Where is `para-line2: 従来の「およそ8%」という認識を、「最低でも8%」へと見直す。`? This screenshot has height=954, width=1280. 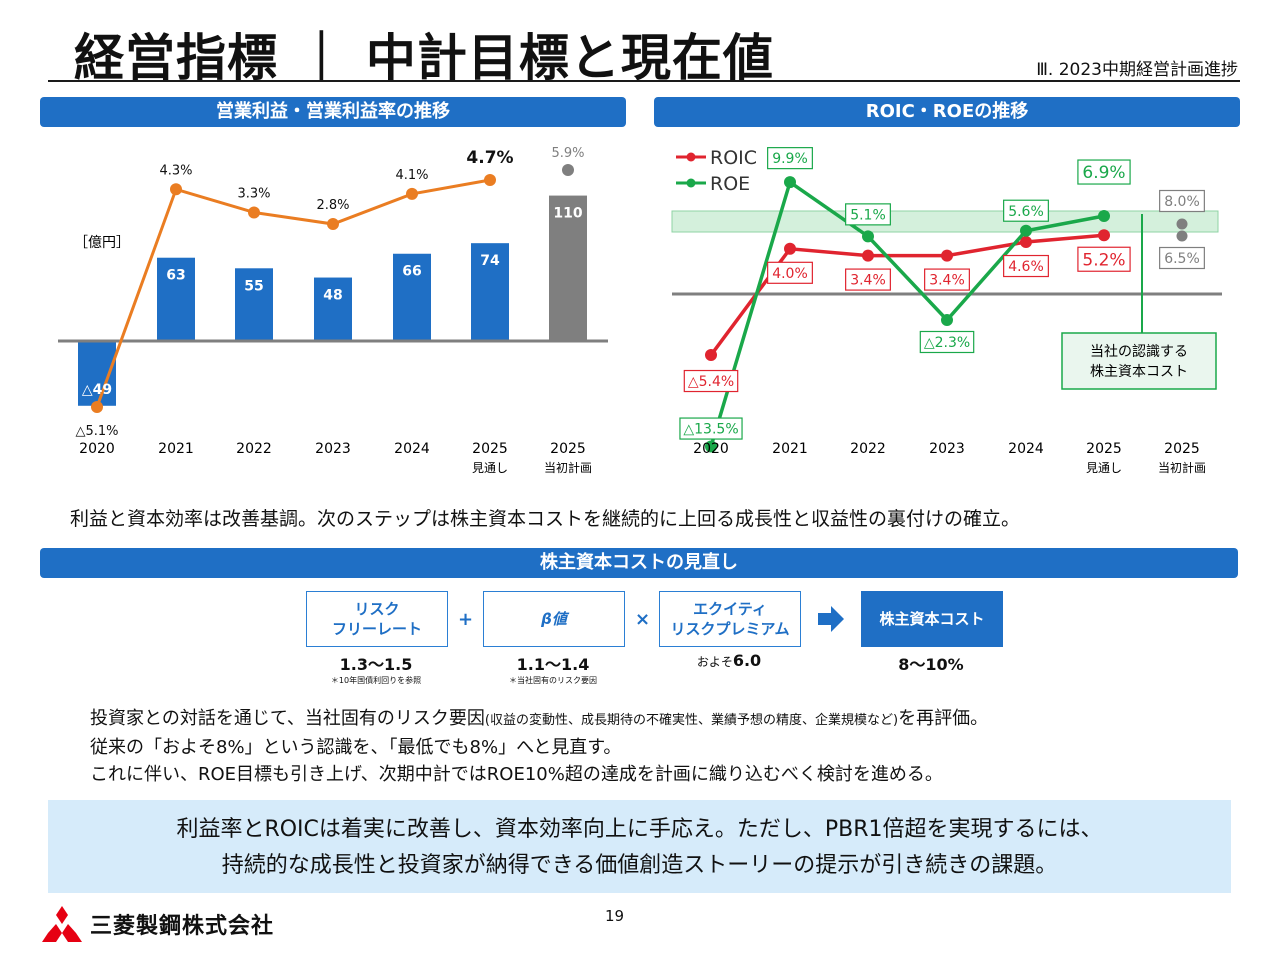
para-line2: 従来の「およそ8%」という認識を、「最低でも8%」へと見直す。 is located at coordinates (356, 747).